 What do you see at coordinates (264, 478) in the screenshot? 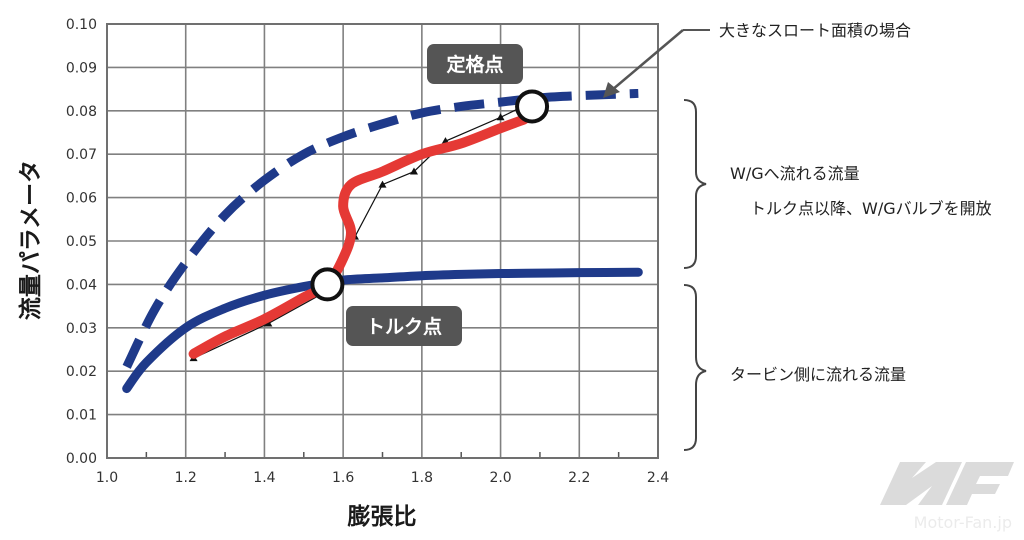
I see `x-tick-label: 1.4` at bounding box center [264, 478].